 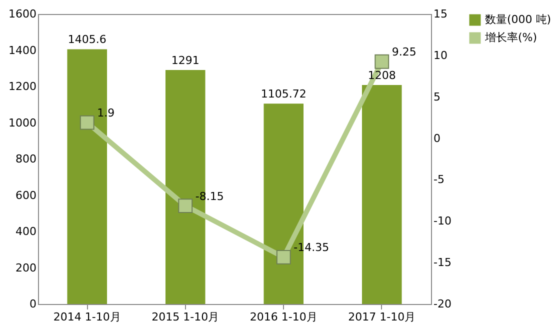 I want to click on y2-tick-label: -20, so click(x=443, y=304).